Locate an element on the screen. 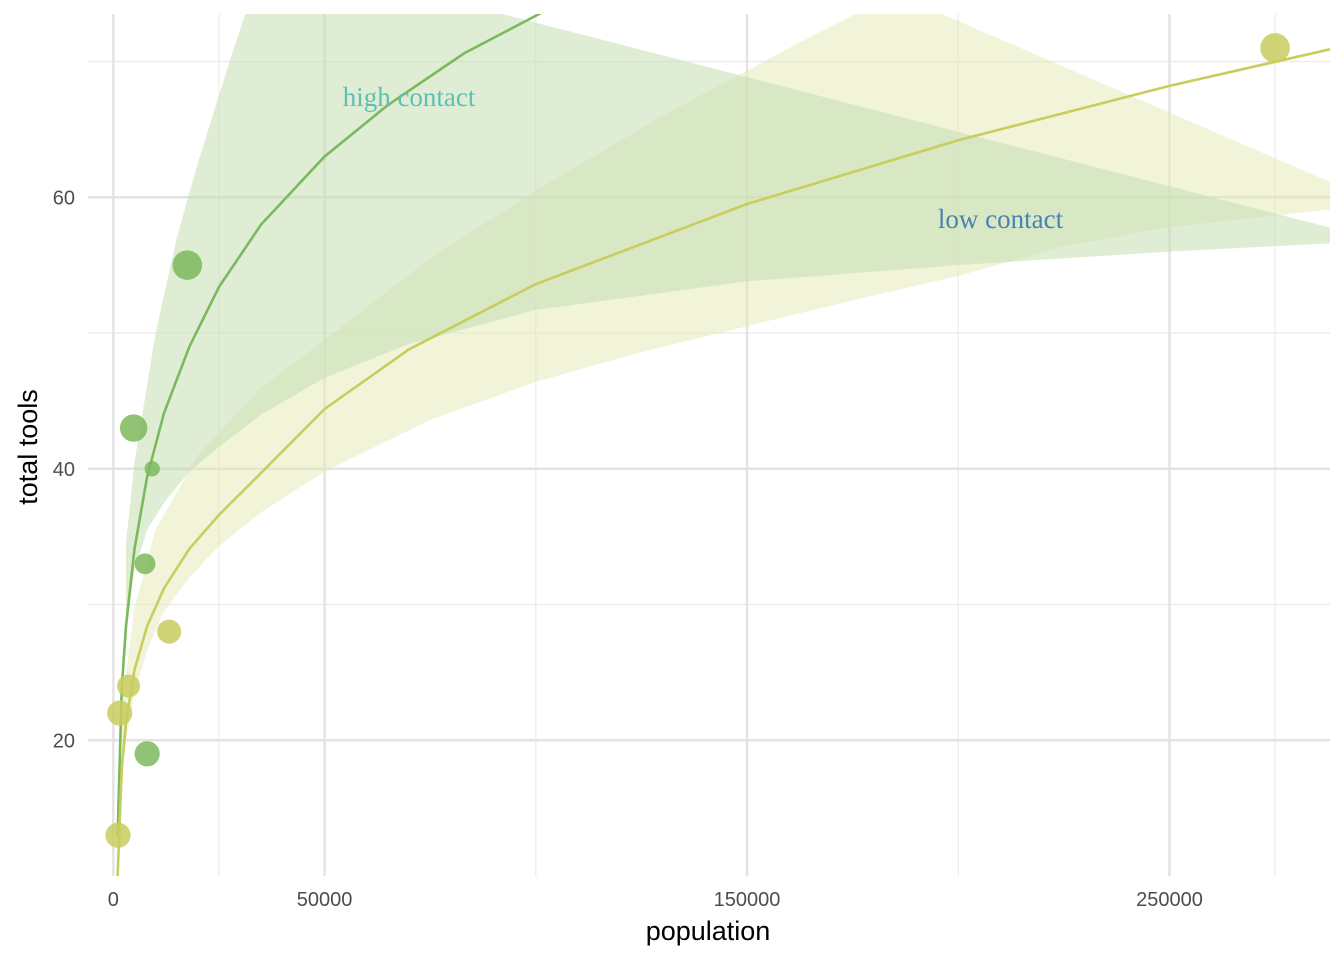 The height and width of the screenshot is (960, 1344). x-axis-title: population is located at coordinates (708, 931).